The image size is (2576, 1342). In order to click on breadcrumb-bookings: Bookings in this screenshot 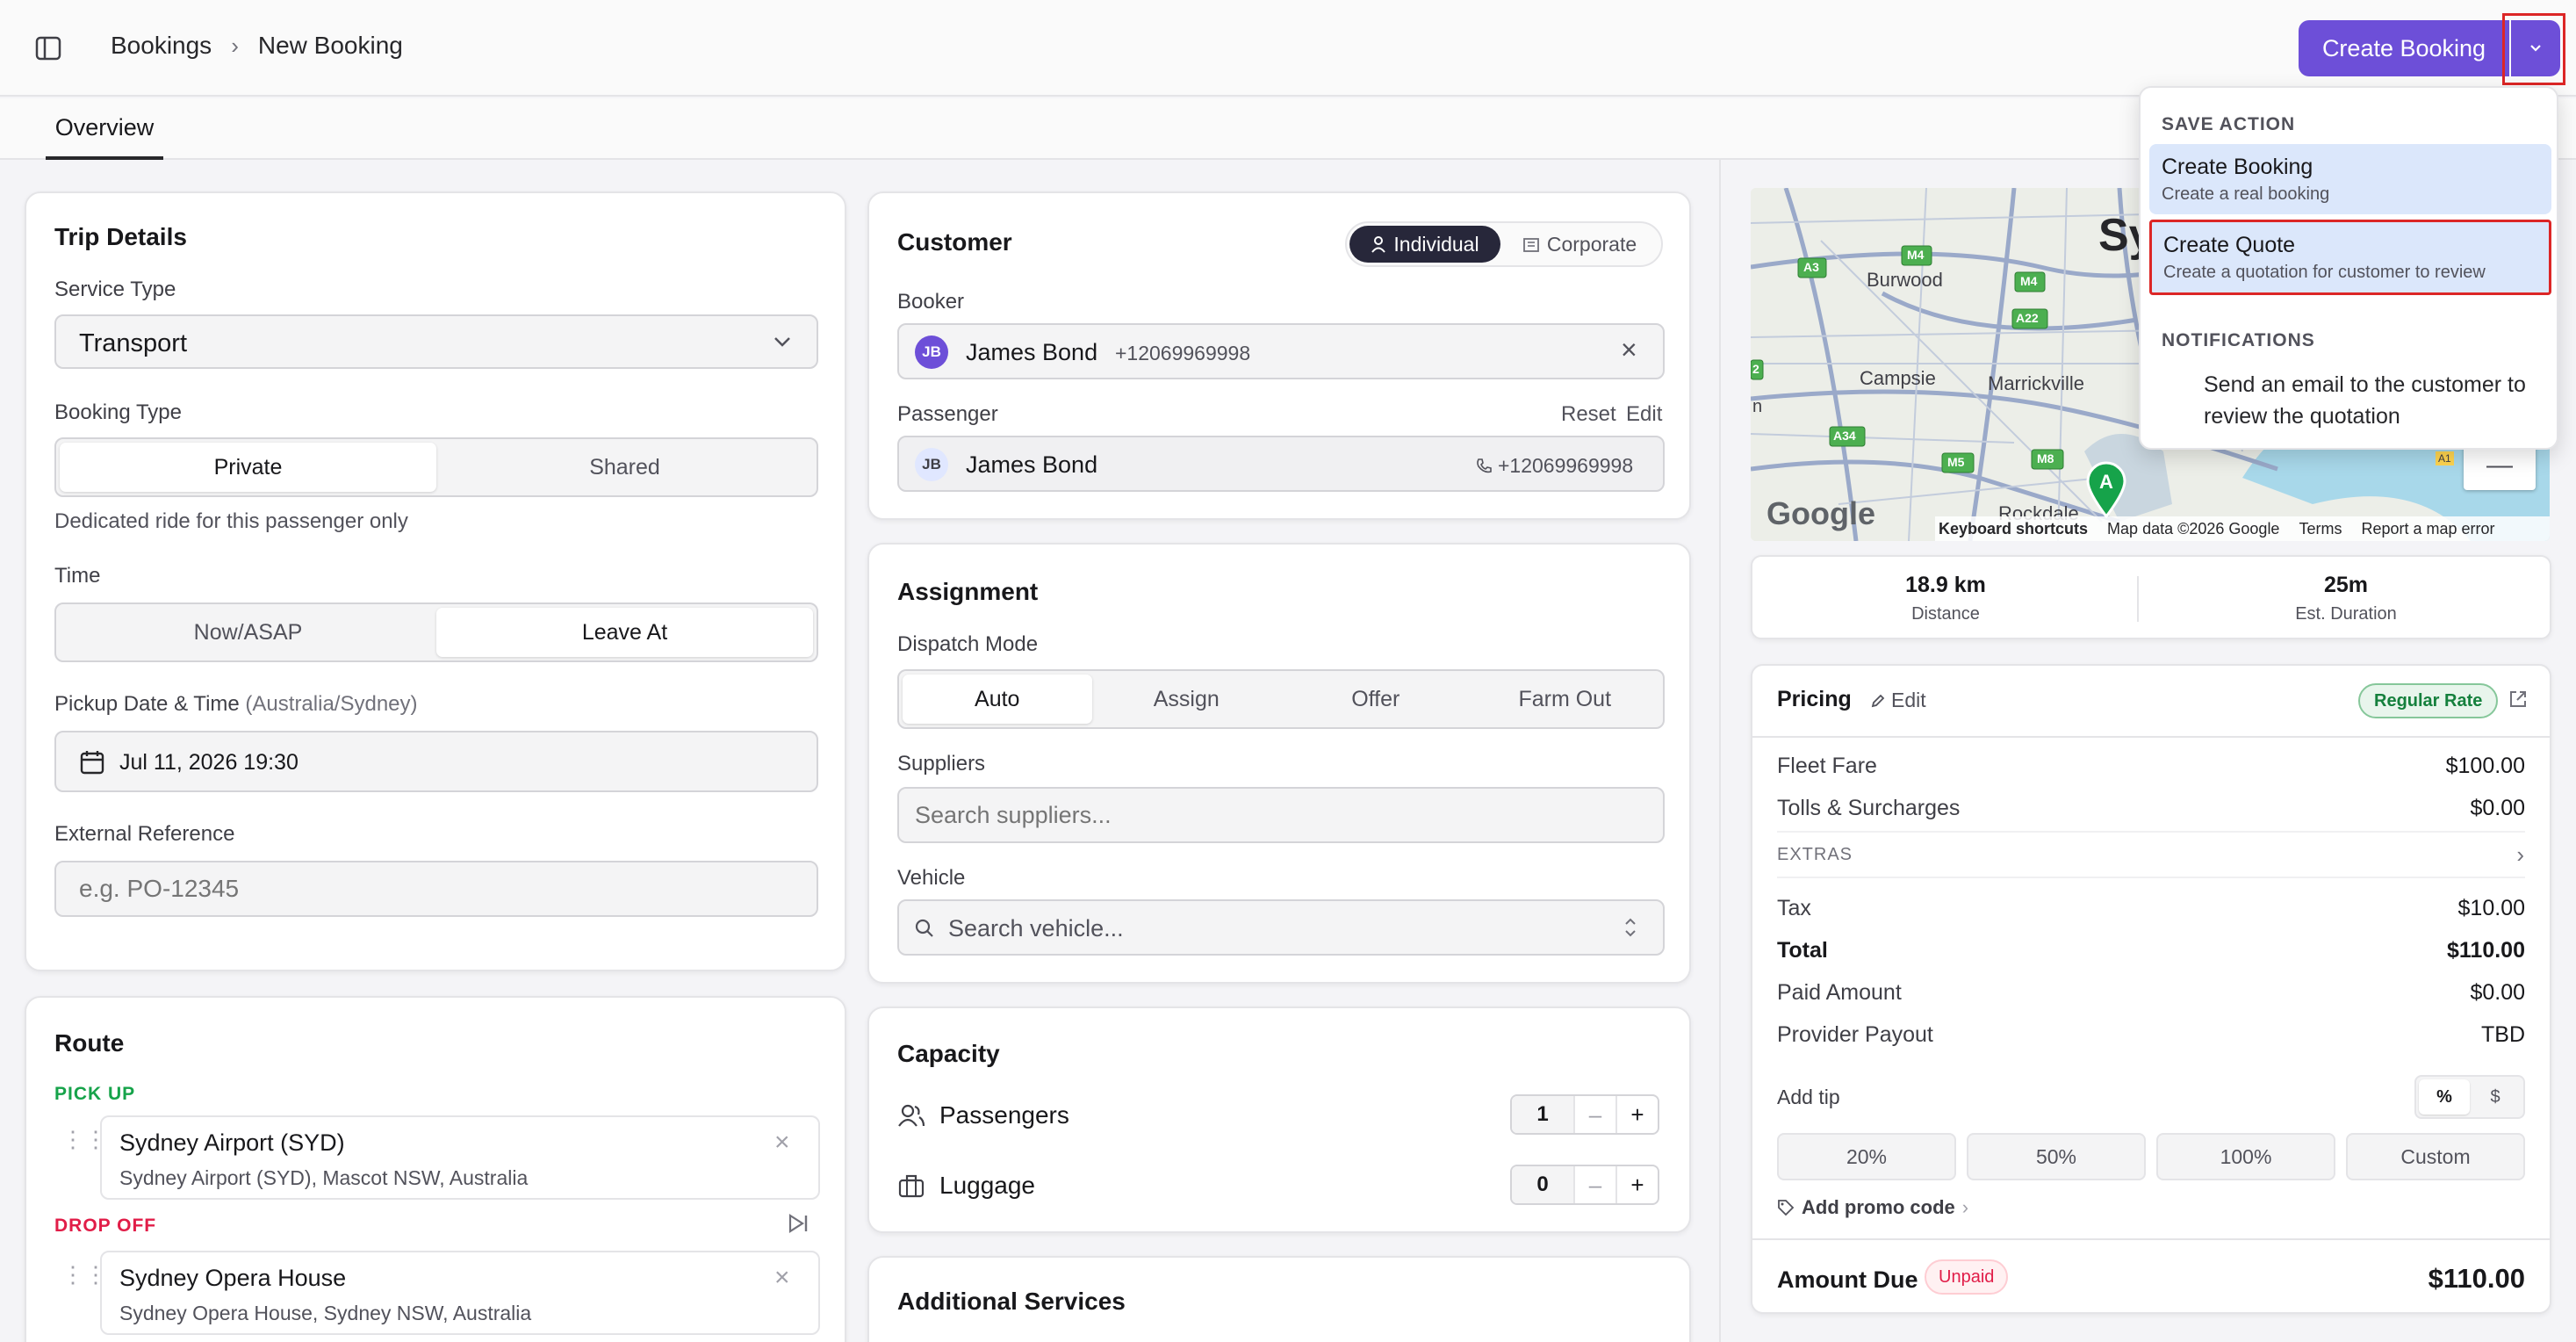, I will do `click(161, 45)`.